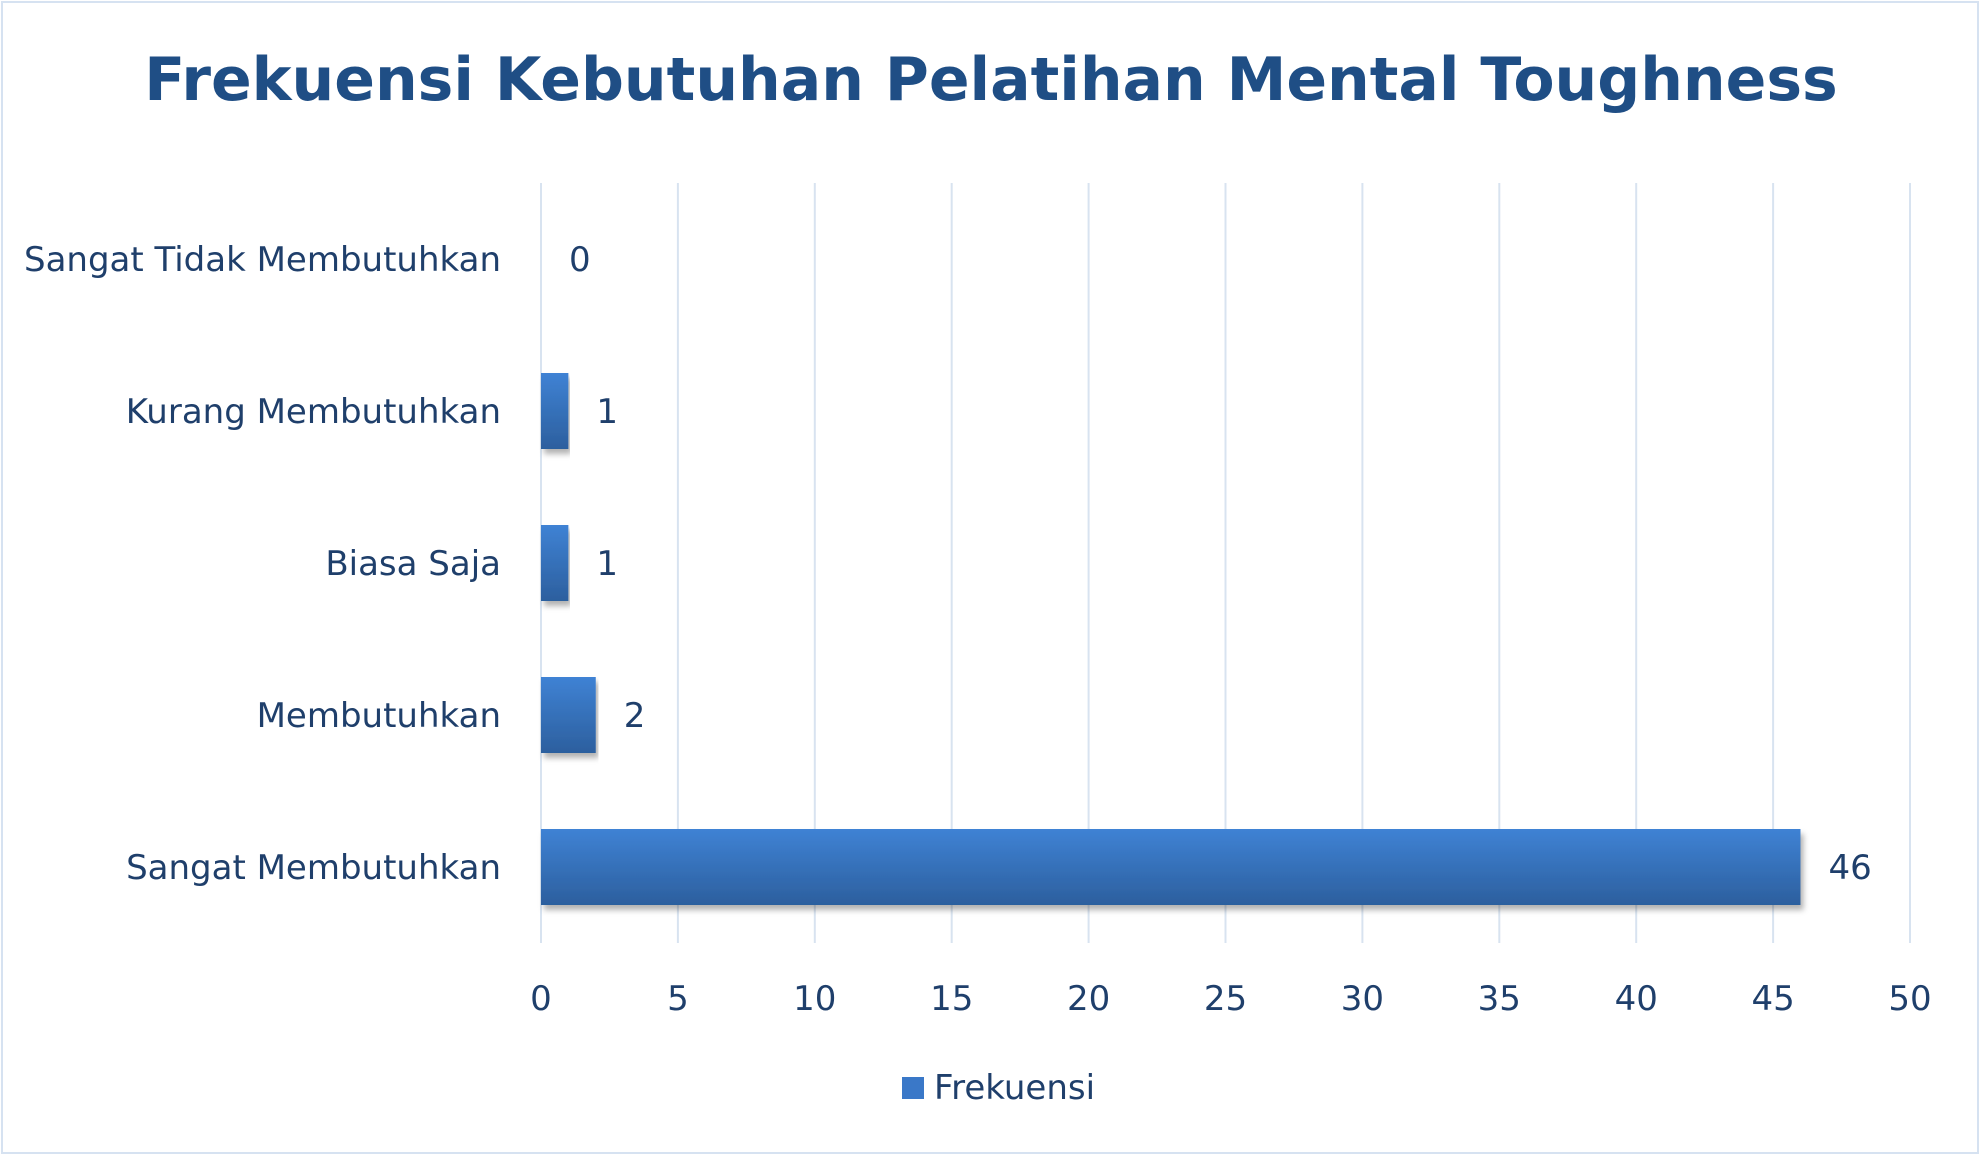 Image resolution: width=1982 pixels, height=1157 pixels. I want to click on x-tick-label: 40, so click(1636, 999).